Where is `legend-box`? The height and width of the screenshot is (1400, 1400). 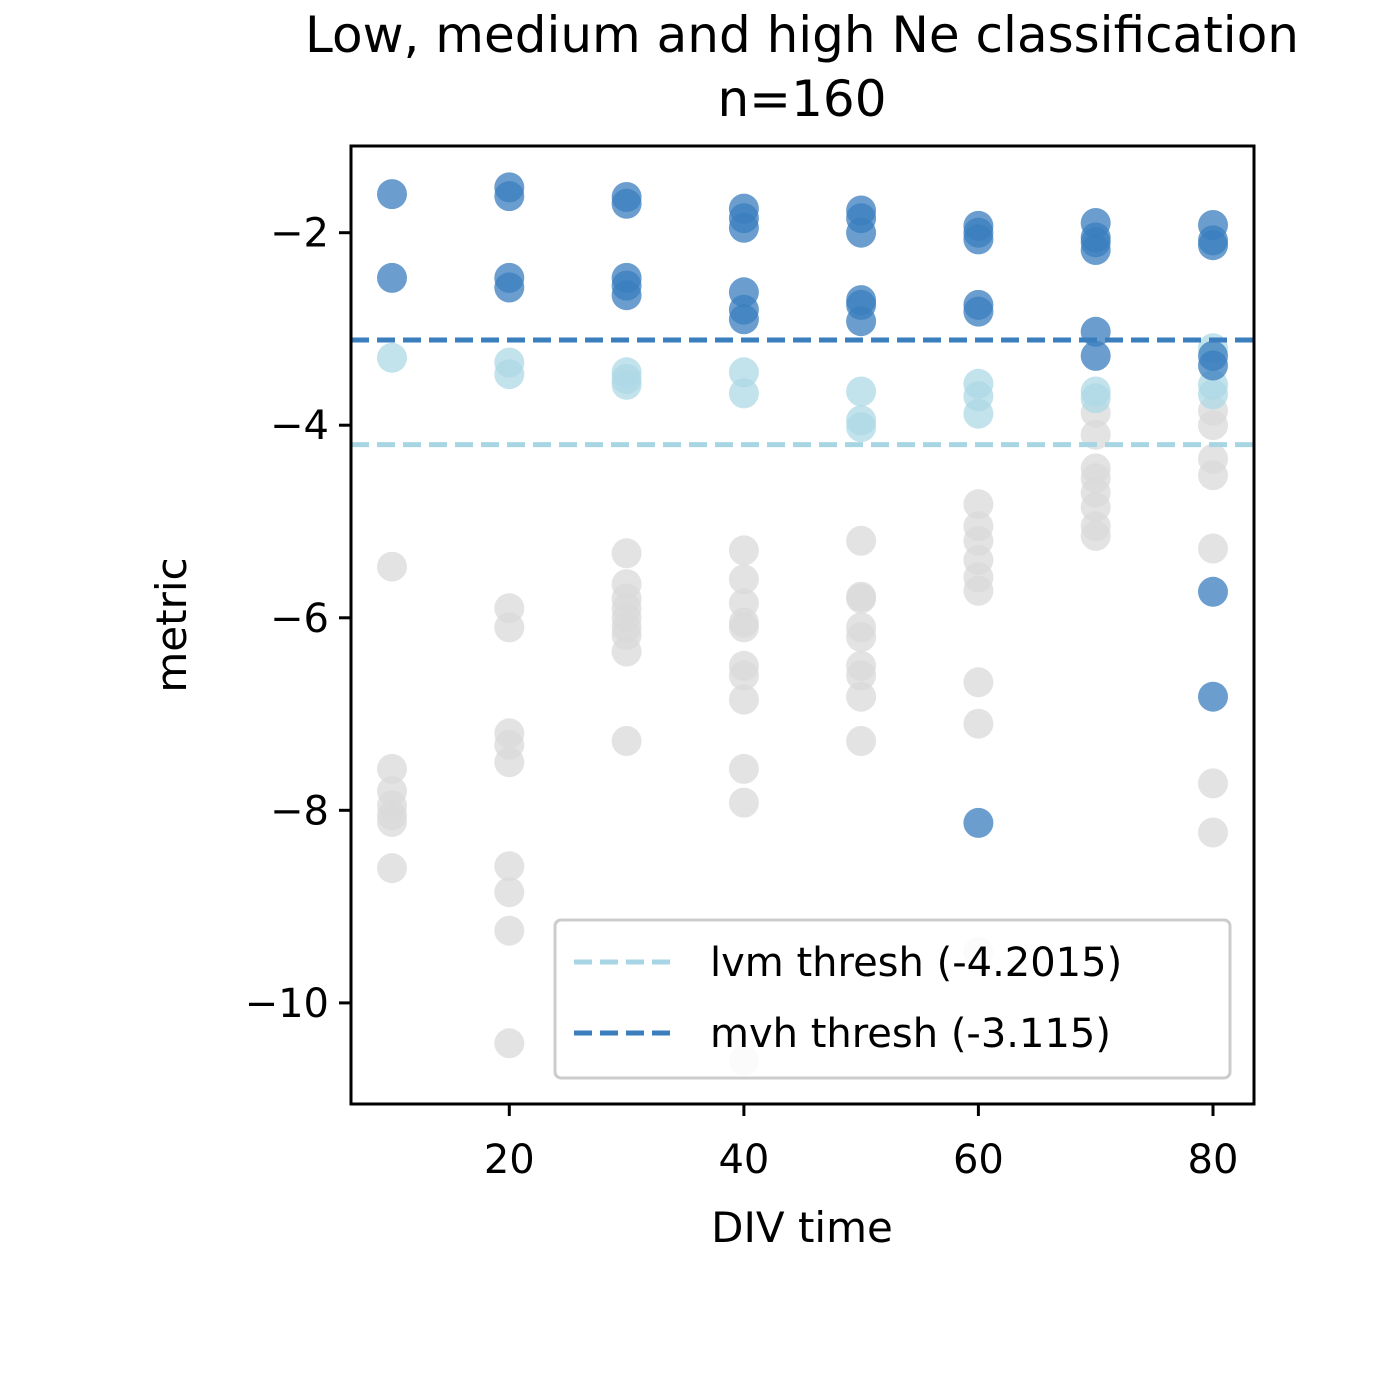 legend-box is located at coordinates (892, 999).